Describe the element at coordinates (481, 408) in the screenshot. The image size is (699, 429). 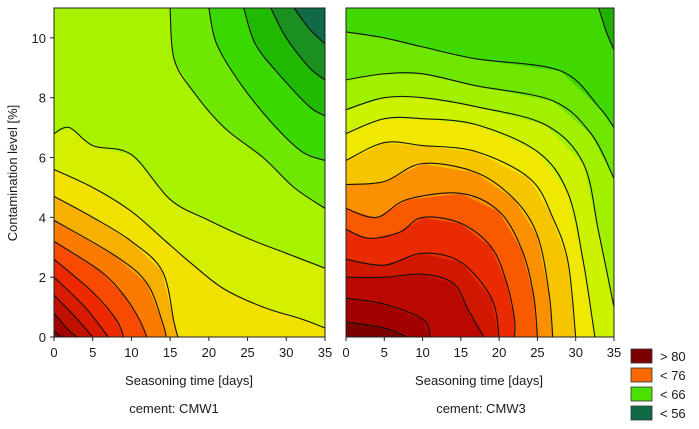
I see `panel-caption-cmw3: cement: CMW3` at that location.